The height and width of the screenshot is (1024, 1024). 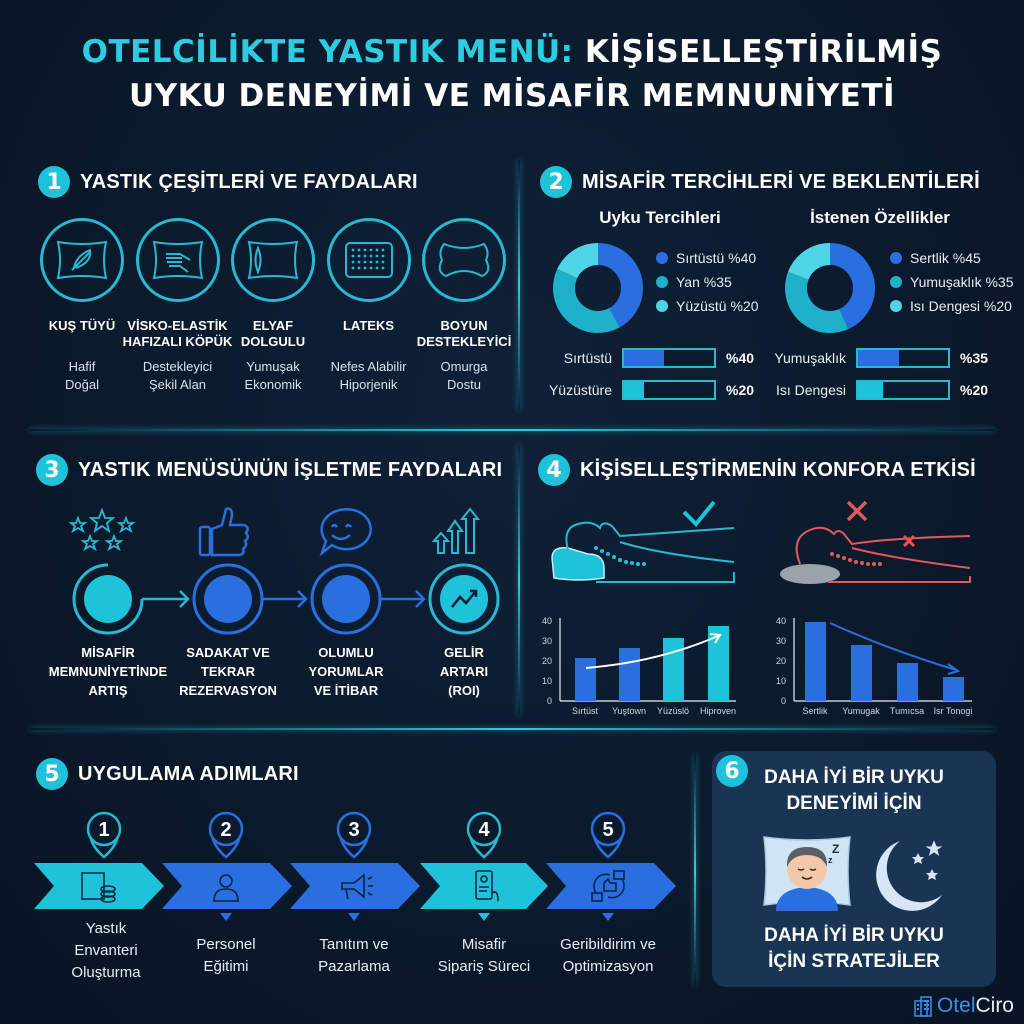 I want to click on cross-icon, so click(x=857, y=511).